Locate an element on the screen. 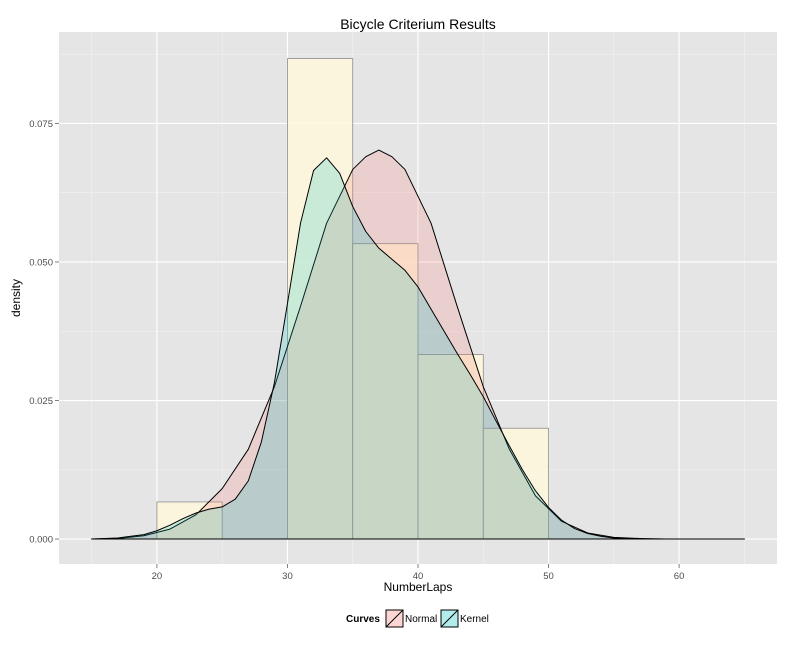  y-tick-label: 0.050 is located at coordinates (41, 262).